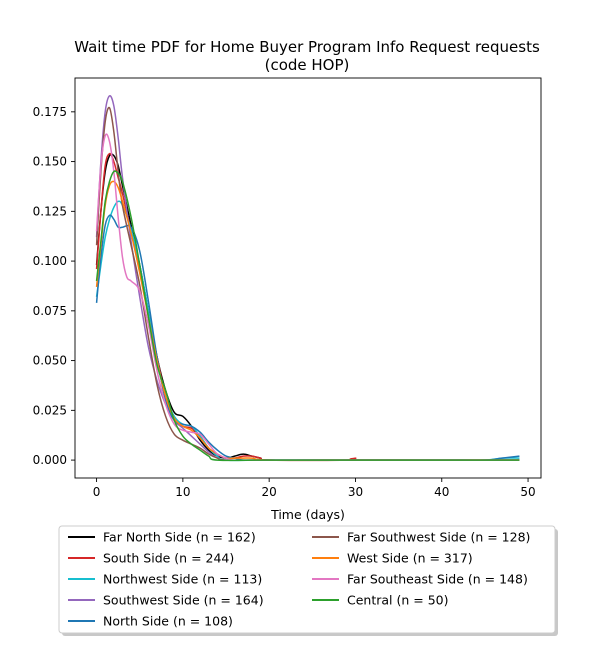  I want to click on y-tick-label: 0.075, so click(50, 311).